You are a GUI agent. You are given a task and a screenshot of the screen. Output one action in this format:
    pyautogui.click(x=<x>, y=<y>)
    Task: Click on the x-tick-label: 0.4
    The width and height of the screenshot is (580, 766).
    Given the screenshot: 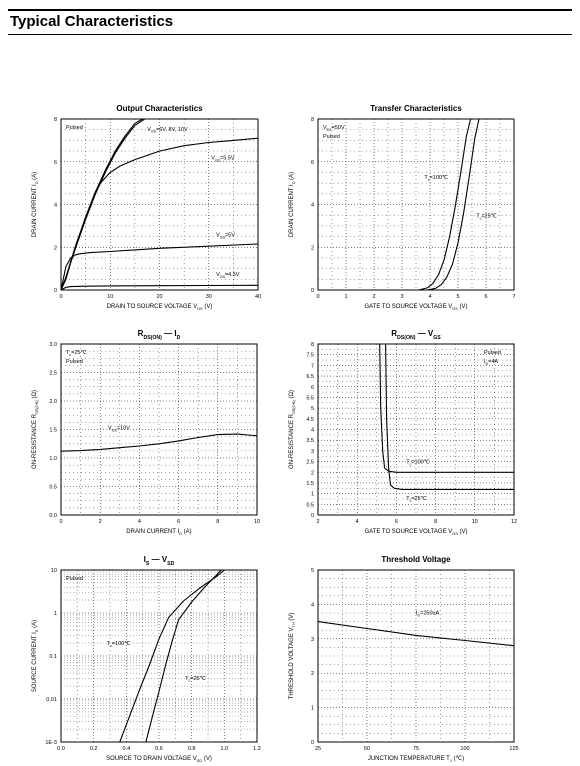 What is the action you would take?
    pyautogui.click(x=127, y=749)
    